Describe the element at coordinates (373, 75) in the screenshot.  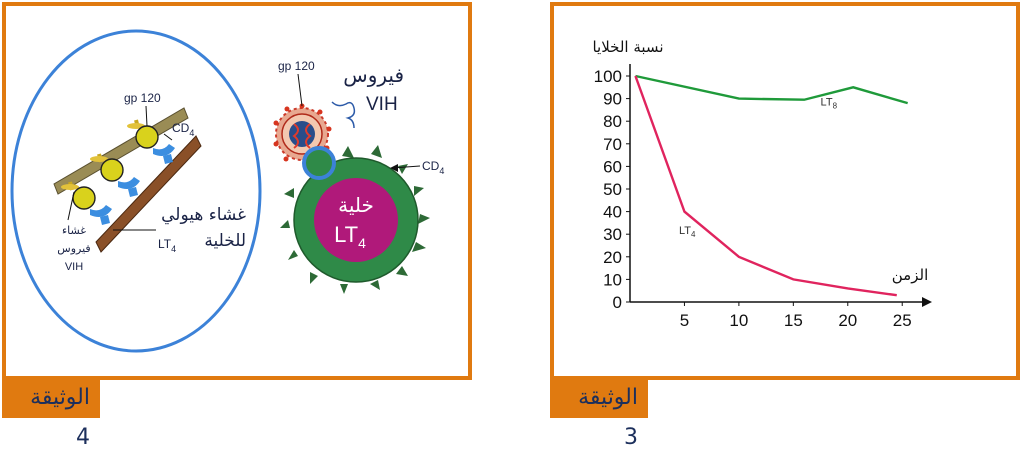
I see `virus-label-ar: فيروس` at that location.